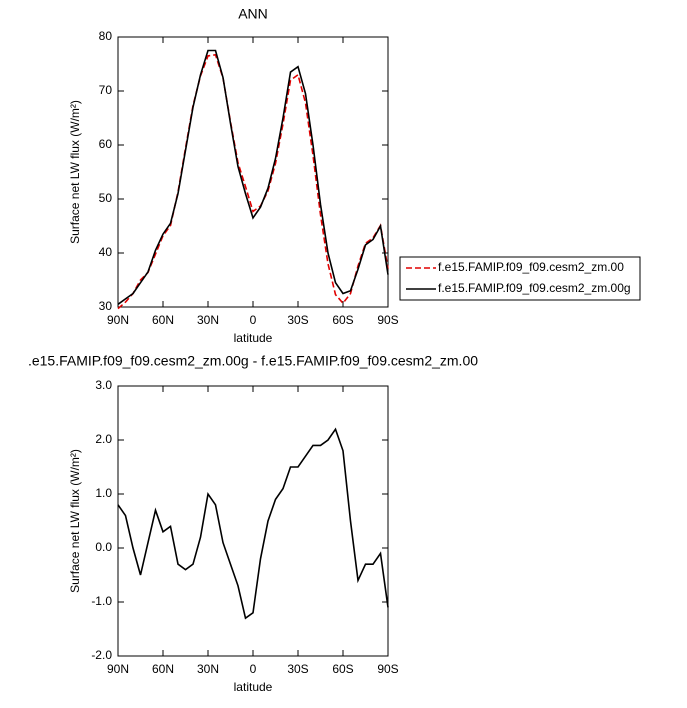  What do you see at coordinates (103, 547) in the screenshot?
I see `y-tick-label: 0.0` at bounding box center [103, 547].